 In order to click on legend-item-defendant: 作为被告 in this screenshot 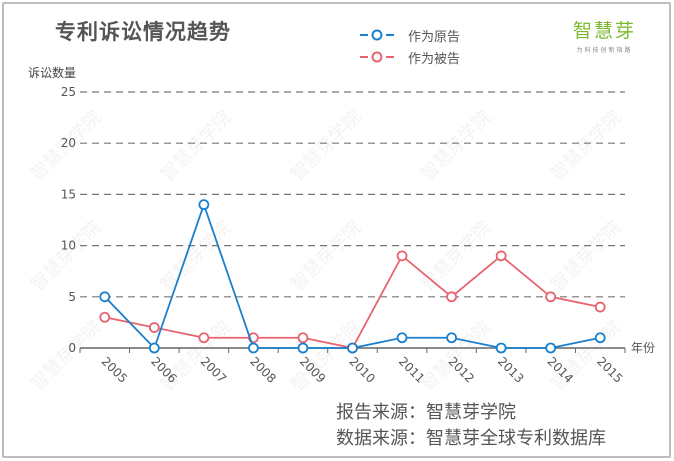, I will do `click(410, 57)`.